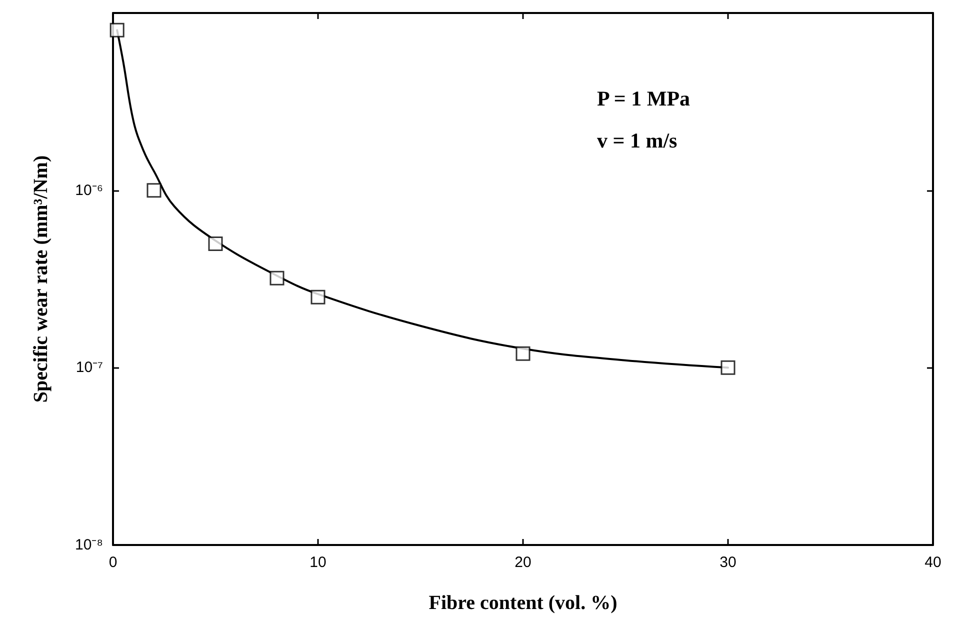  What do you see at coordinates (933, 562) in the screenshot?
I see `x-tick-label: 40` at bounding box center [933, 562].